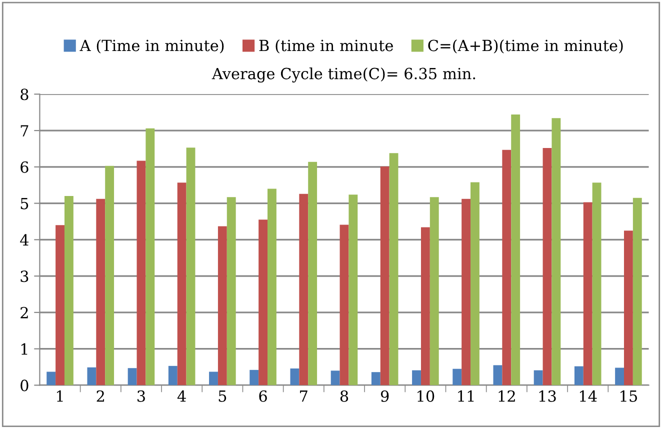 This screenshot has height=428, width=662. What do you see at coordinates (466, 396) in the screenshot?
I see `x-tick-label: 11` at bounding box center [466, 396].